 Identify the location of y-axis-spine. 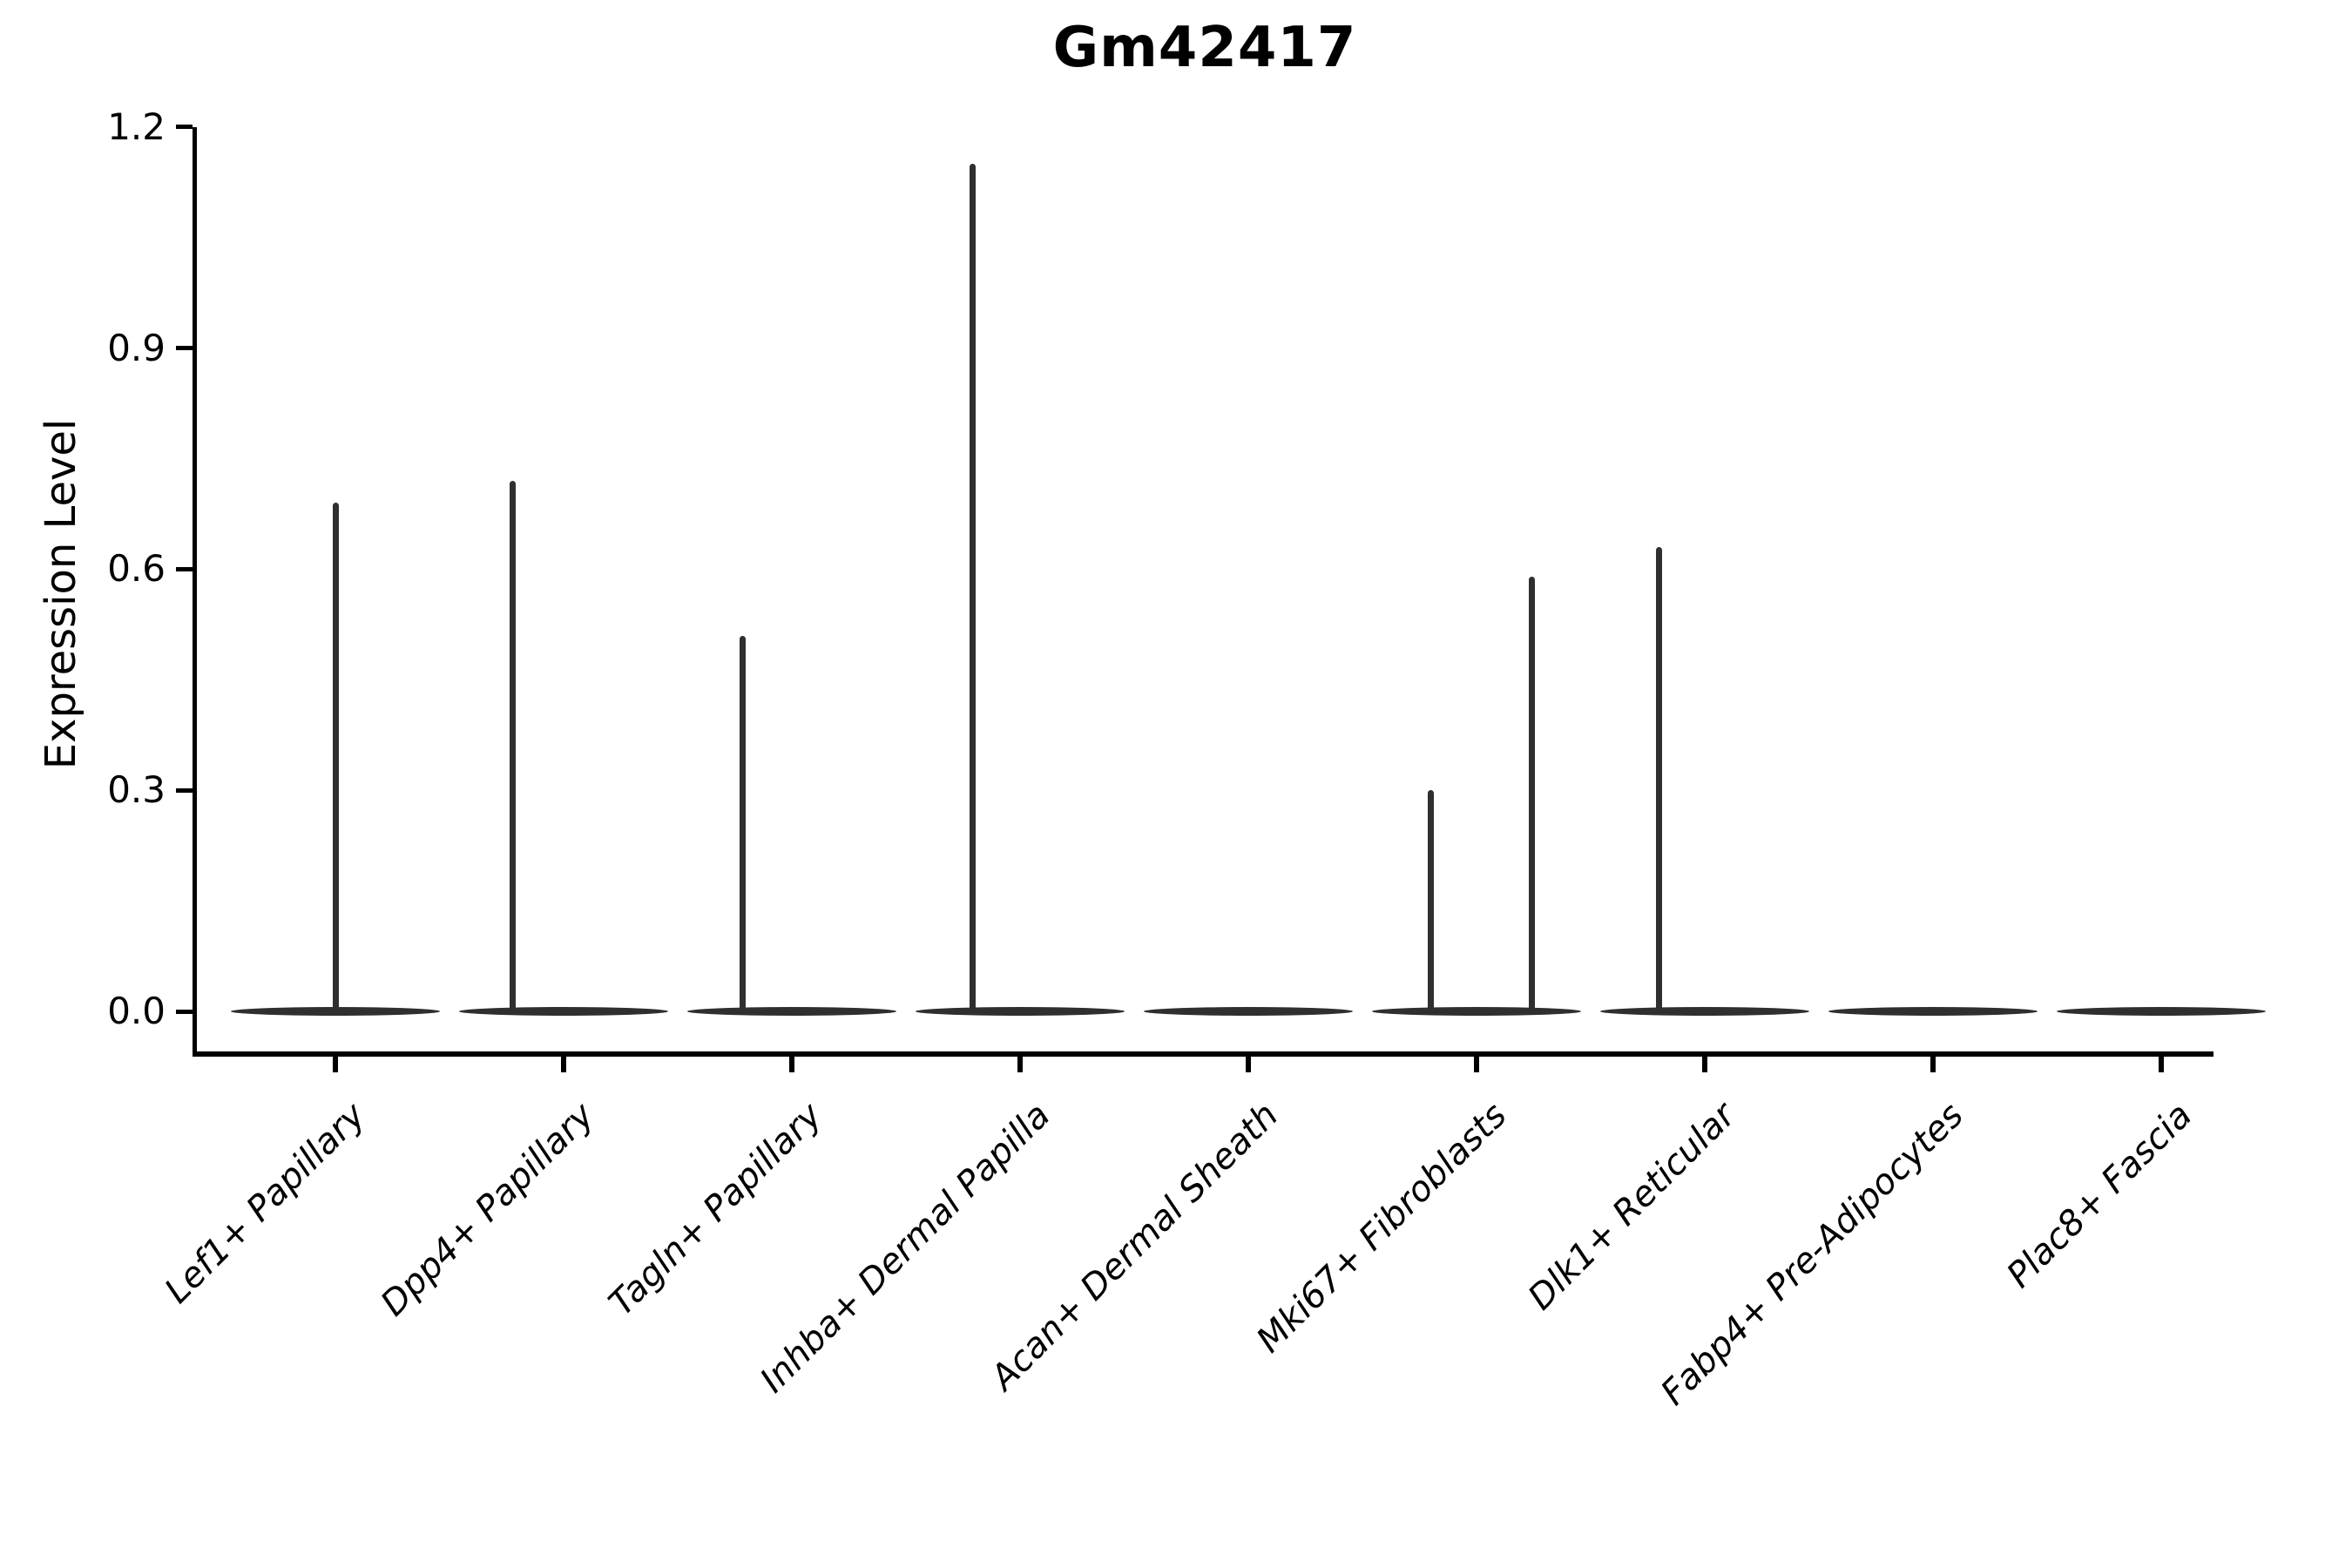
(195, 590).